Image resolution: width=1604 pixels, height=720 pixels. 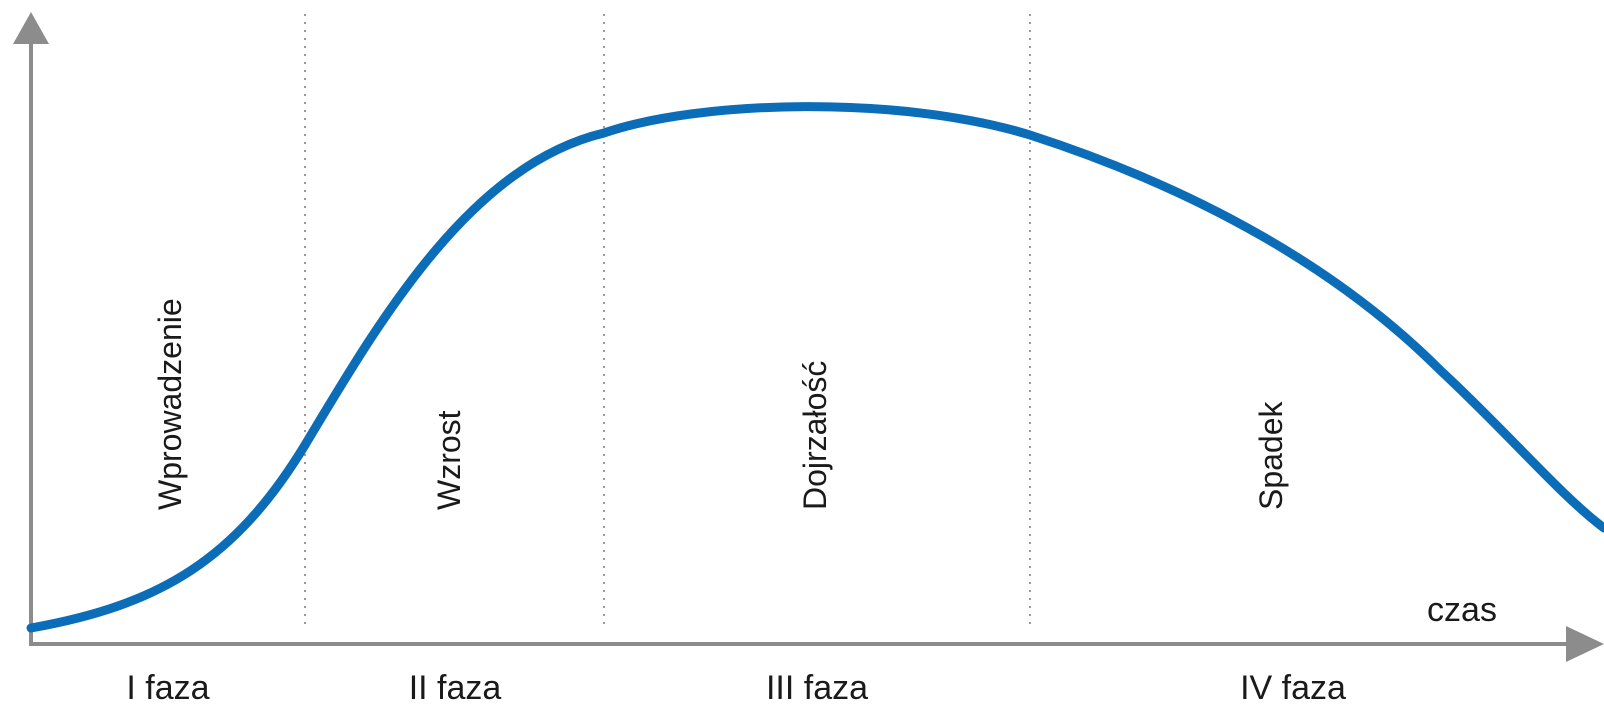 I want to click on phase-label-2: II faza, so click(x=455, y=688).